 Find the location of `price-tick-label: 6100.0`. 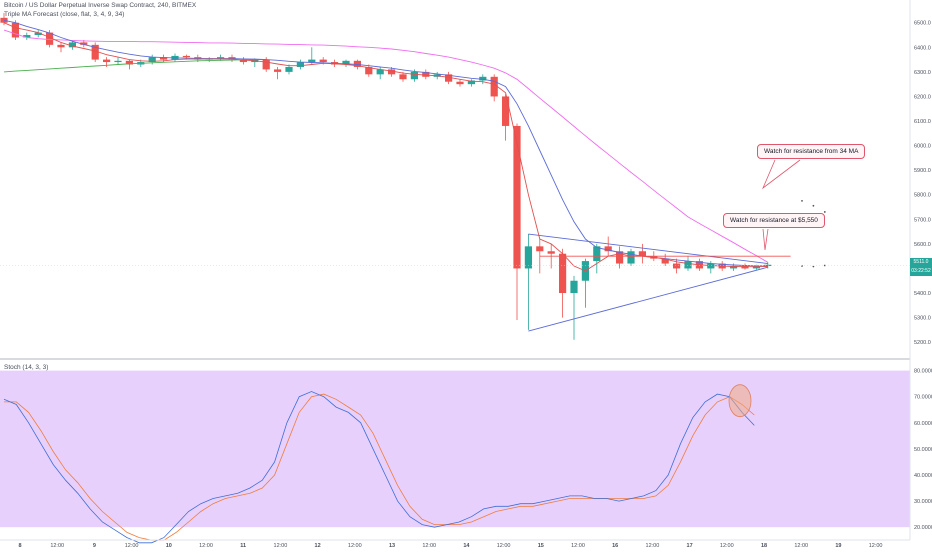

price-tick-label: 6100.0 is located at coordinates (922, 122).